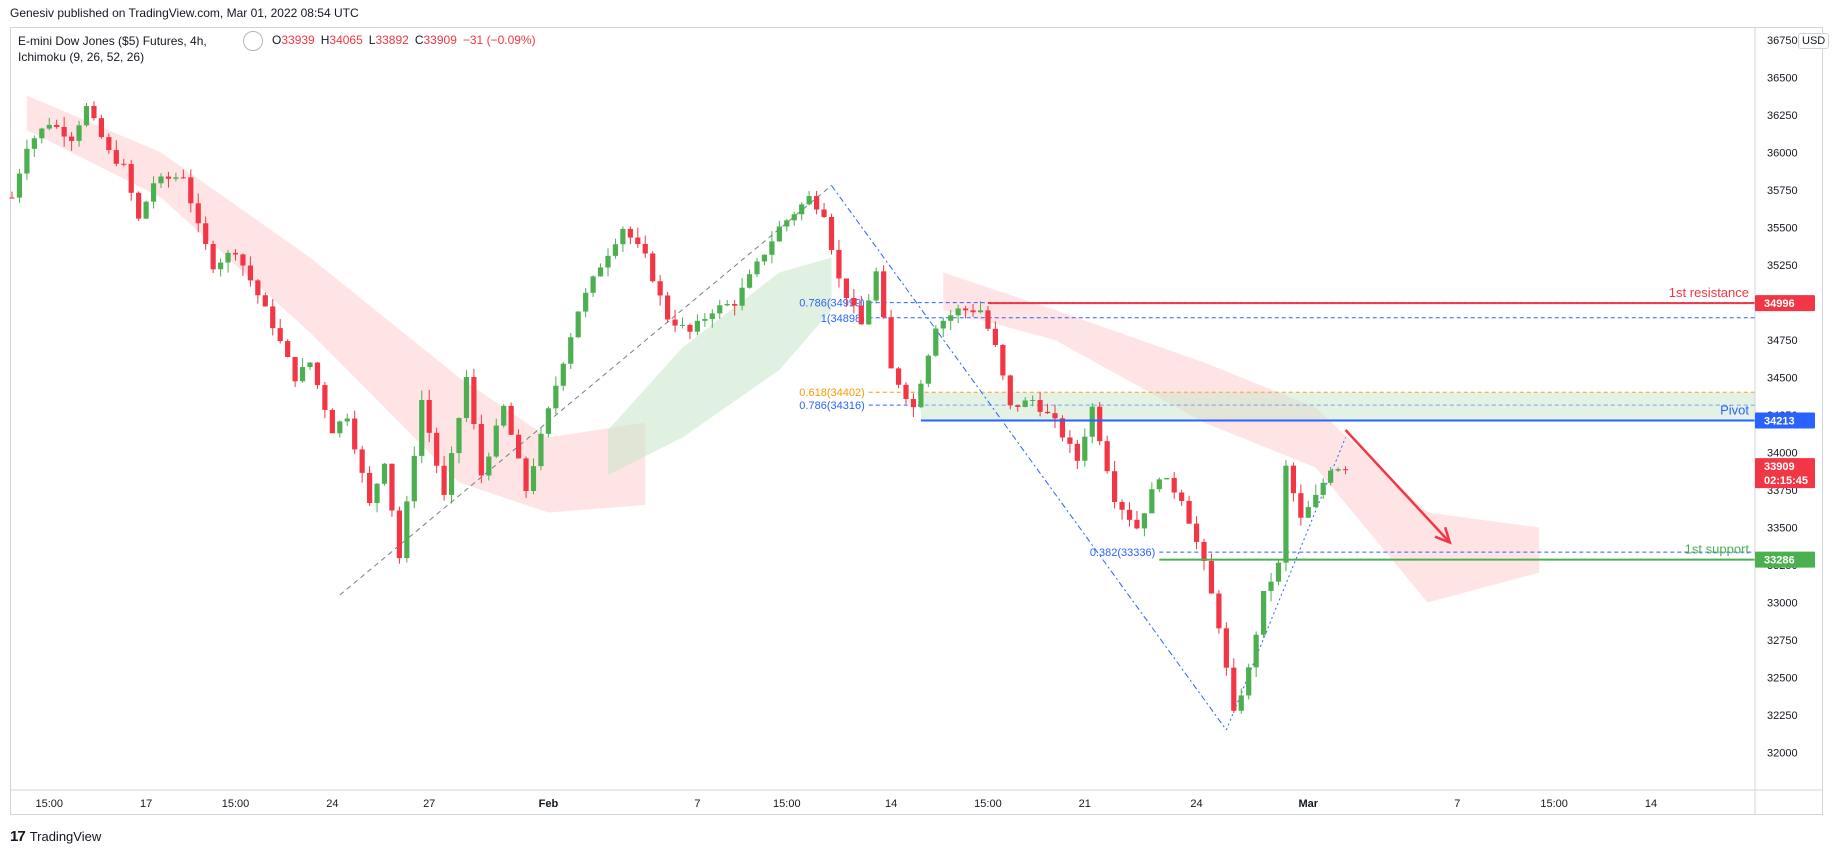 This screenshot has height=853, width=1834. What do you see at coordinates (499, 40) in the screenshot?
I see `change-value: −31 (−0.09%)` at bounding box center [499, 40].